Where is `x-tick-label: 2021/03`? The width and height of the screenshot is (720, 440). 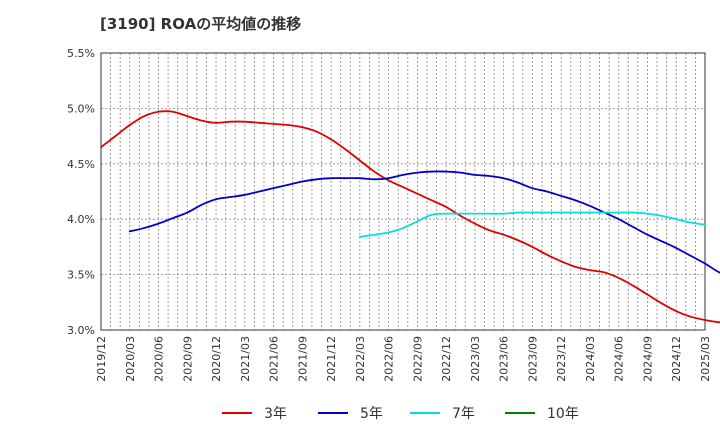
x-tick-label: 2021/03 is located at coordinates (245, 359).